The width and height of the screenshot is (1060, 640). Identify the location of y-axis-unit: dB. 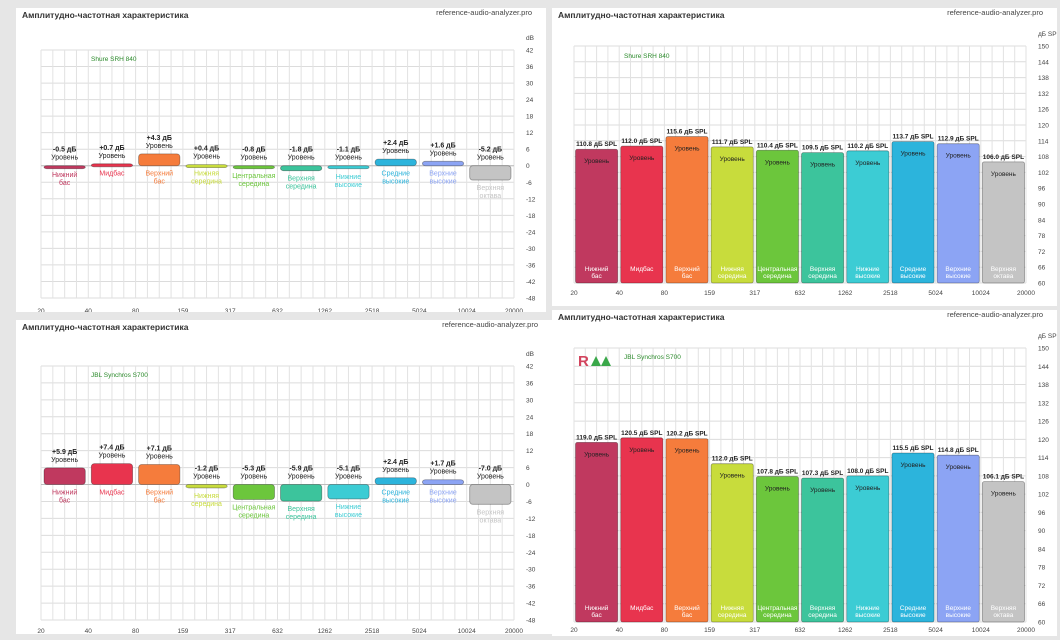
(530, 354).